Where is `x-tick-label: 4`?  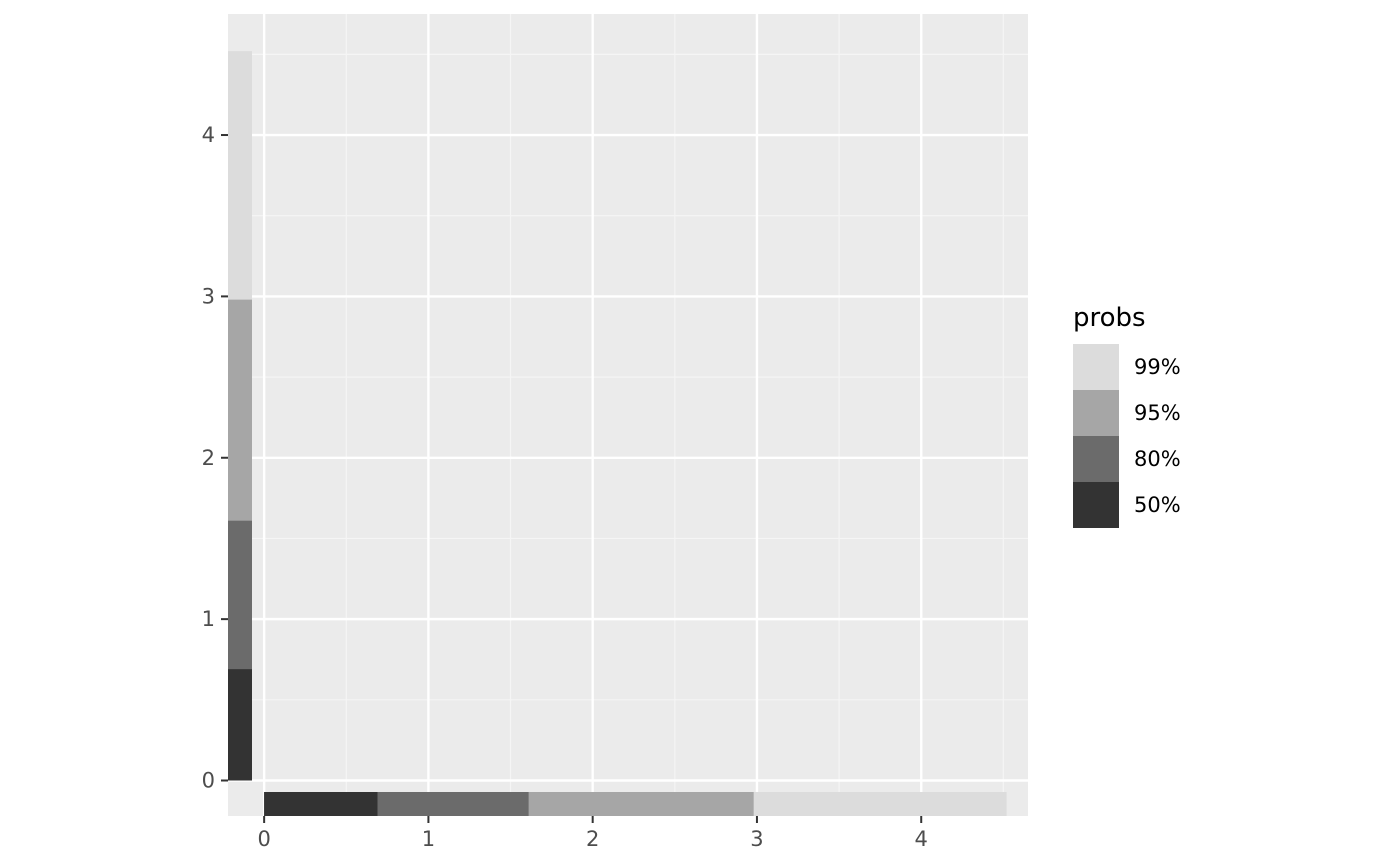 x-tick-label: 4 is located at coordinates (921, 839).